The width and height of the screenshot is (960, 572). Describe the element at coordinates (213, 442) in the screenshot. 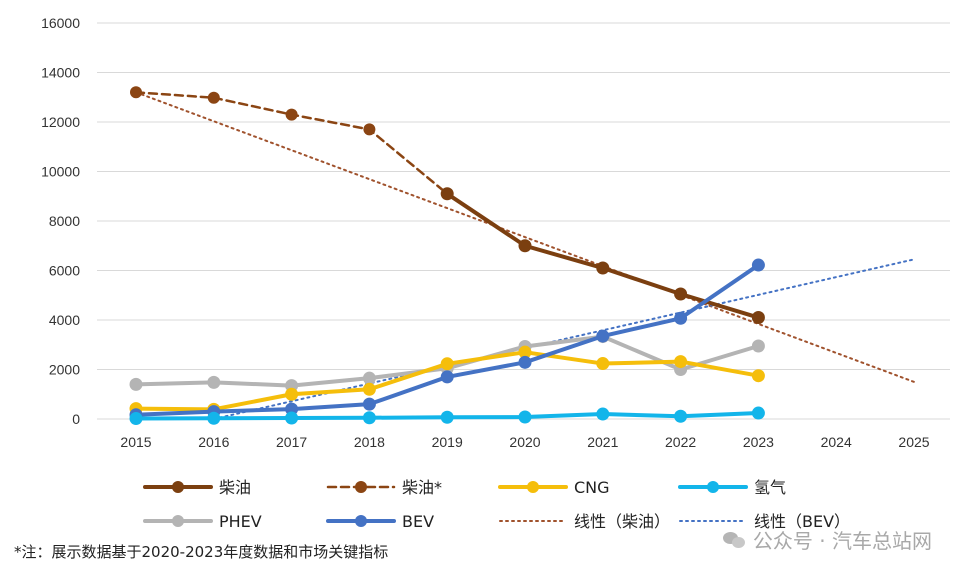

I see `x-tick-label: 2016` at that location.